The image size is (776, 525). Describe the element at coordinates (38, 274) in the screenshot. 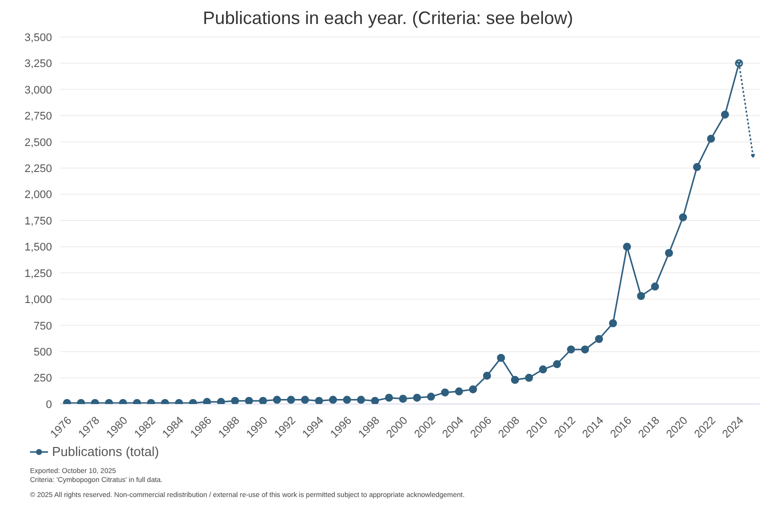

I see `y-tick-label: 1,250` at that location.